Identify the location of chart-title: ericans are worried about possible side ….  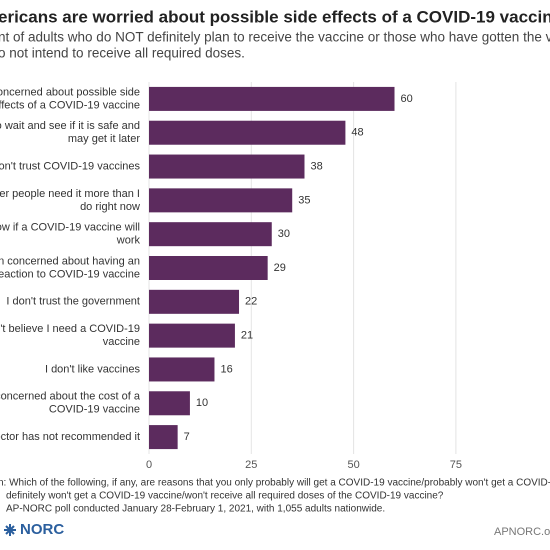
(275, 16).